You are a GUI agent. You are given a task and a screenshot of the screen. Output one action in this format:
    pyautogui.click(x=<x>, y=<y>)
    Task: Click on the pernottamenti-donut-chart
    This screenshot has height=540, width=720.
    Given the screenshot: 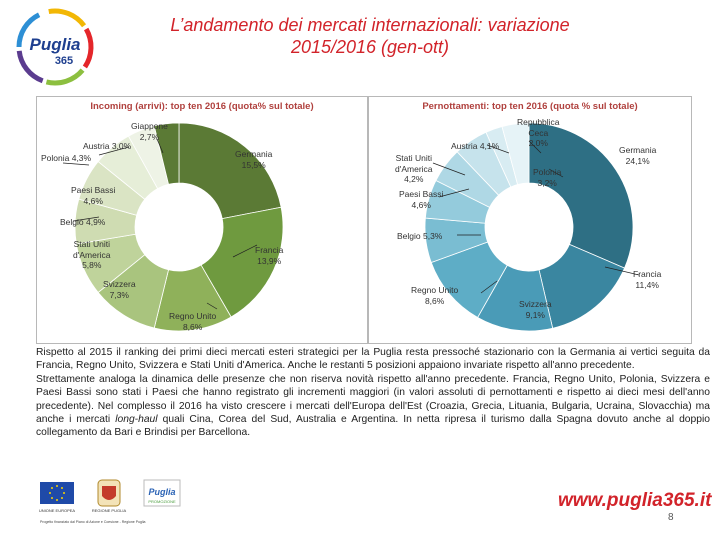 What is the action you would take?
    pyautogui.click(x=532, y=227)
    